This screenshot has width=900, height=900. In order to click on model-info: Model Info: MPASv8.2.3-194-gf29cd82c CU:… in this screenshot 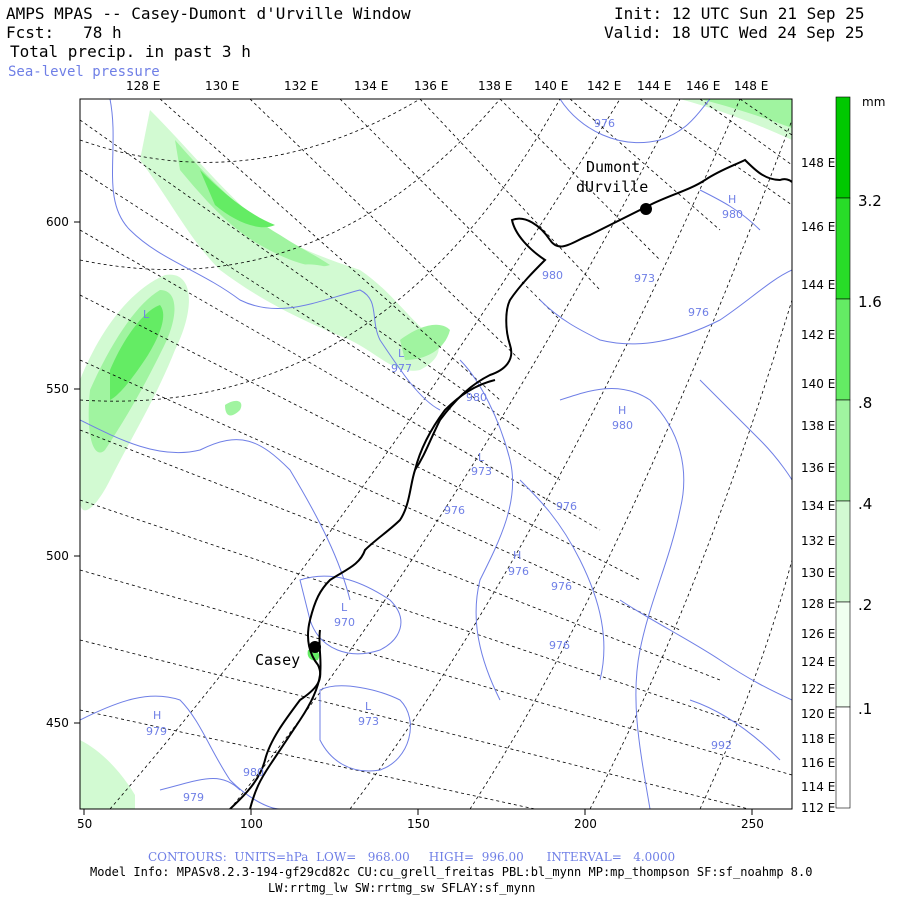, I will do `click(451, 872)`.